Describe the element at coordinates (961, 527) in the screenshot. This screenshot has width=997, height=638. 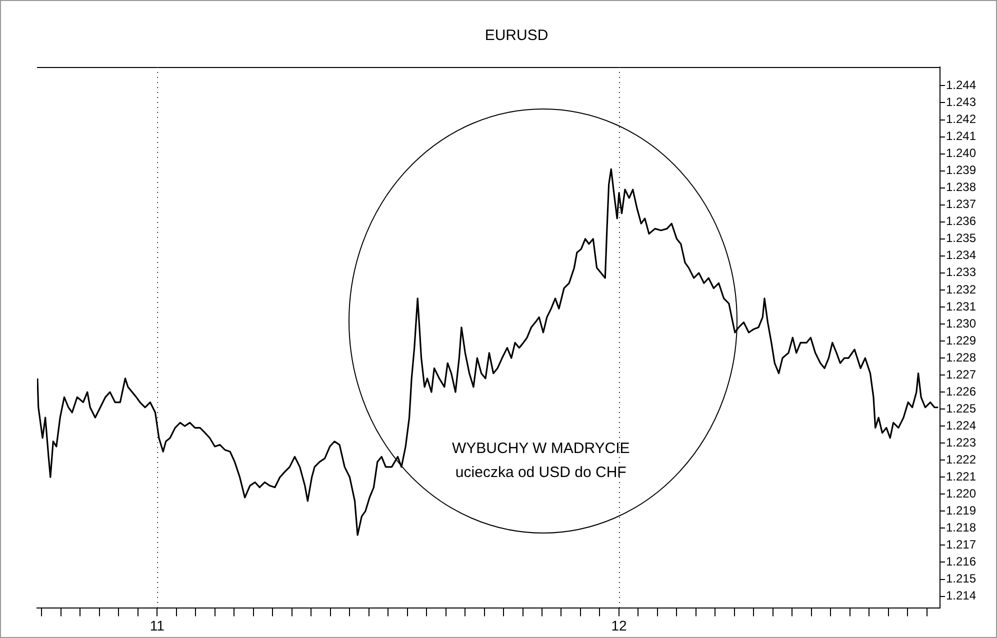
I see `y-tick-label: 1.218` at that location.